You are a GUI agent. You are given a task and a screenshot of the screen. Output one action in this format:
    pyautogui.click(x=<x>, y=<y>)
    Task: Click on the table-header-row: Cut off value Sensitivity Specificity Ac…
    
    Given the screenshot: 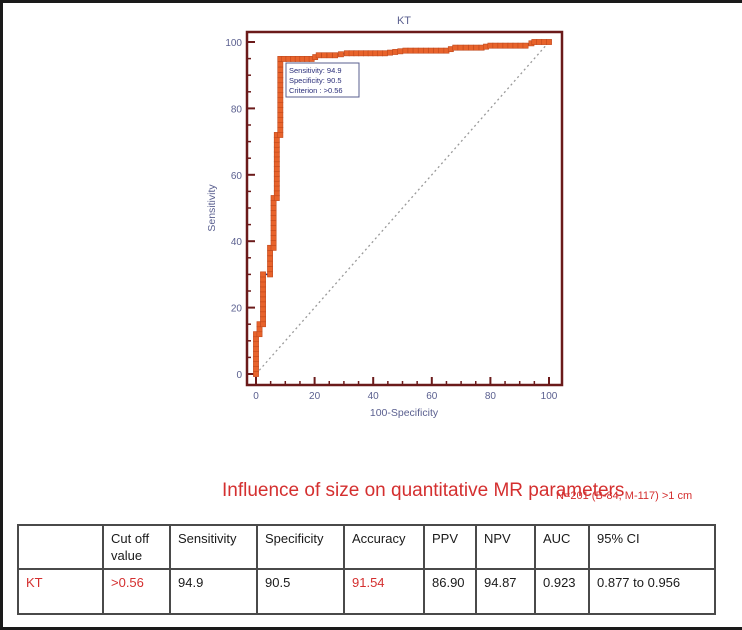 What is the action you would take?
    pyautogui.click(x=366, y=547)
    